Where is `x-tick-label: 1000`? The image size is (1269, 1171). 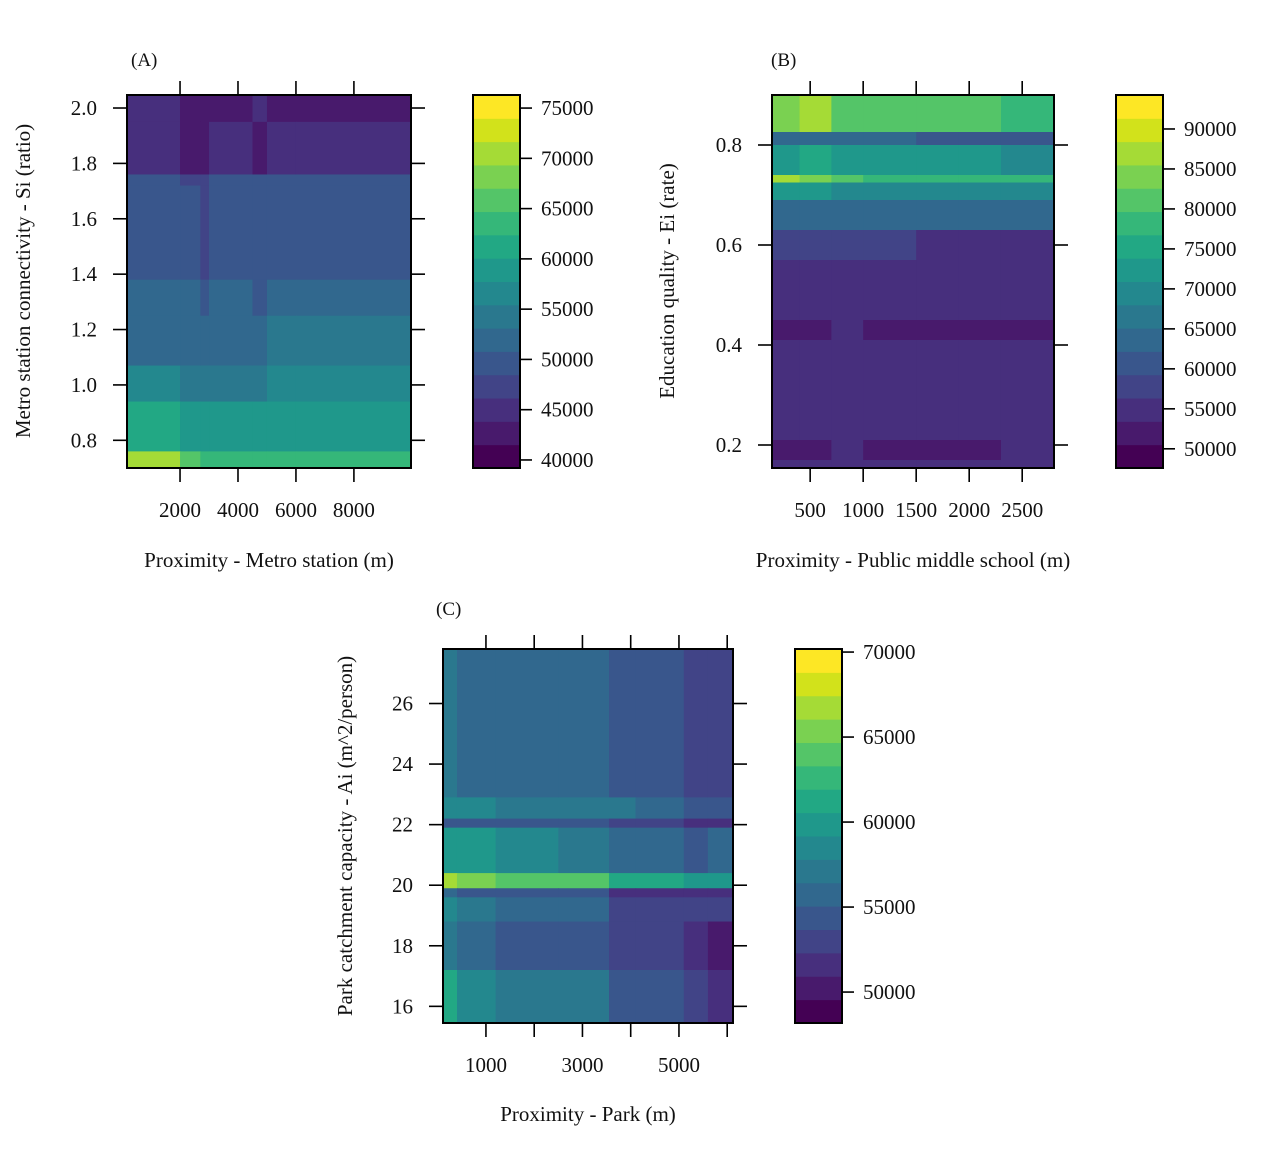 x-tick-label: 1000 is located at coordinates (863, 510).